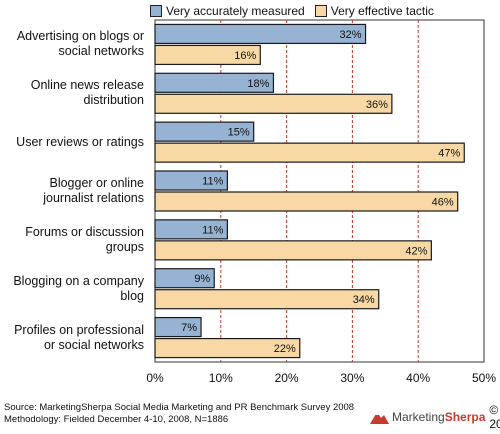 The width and height of the screenshot is (500, 434). I want to click on data-label-effective: 36%, so click(377, 105).